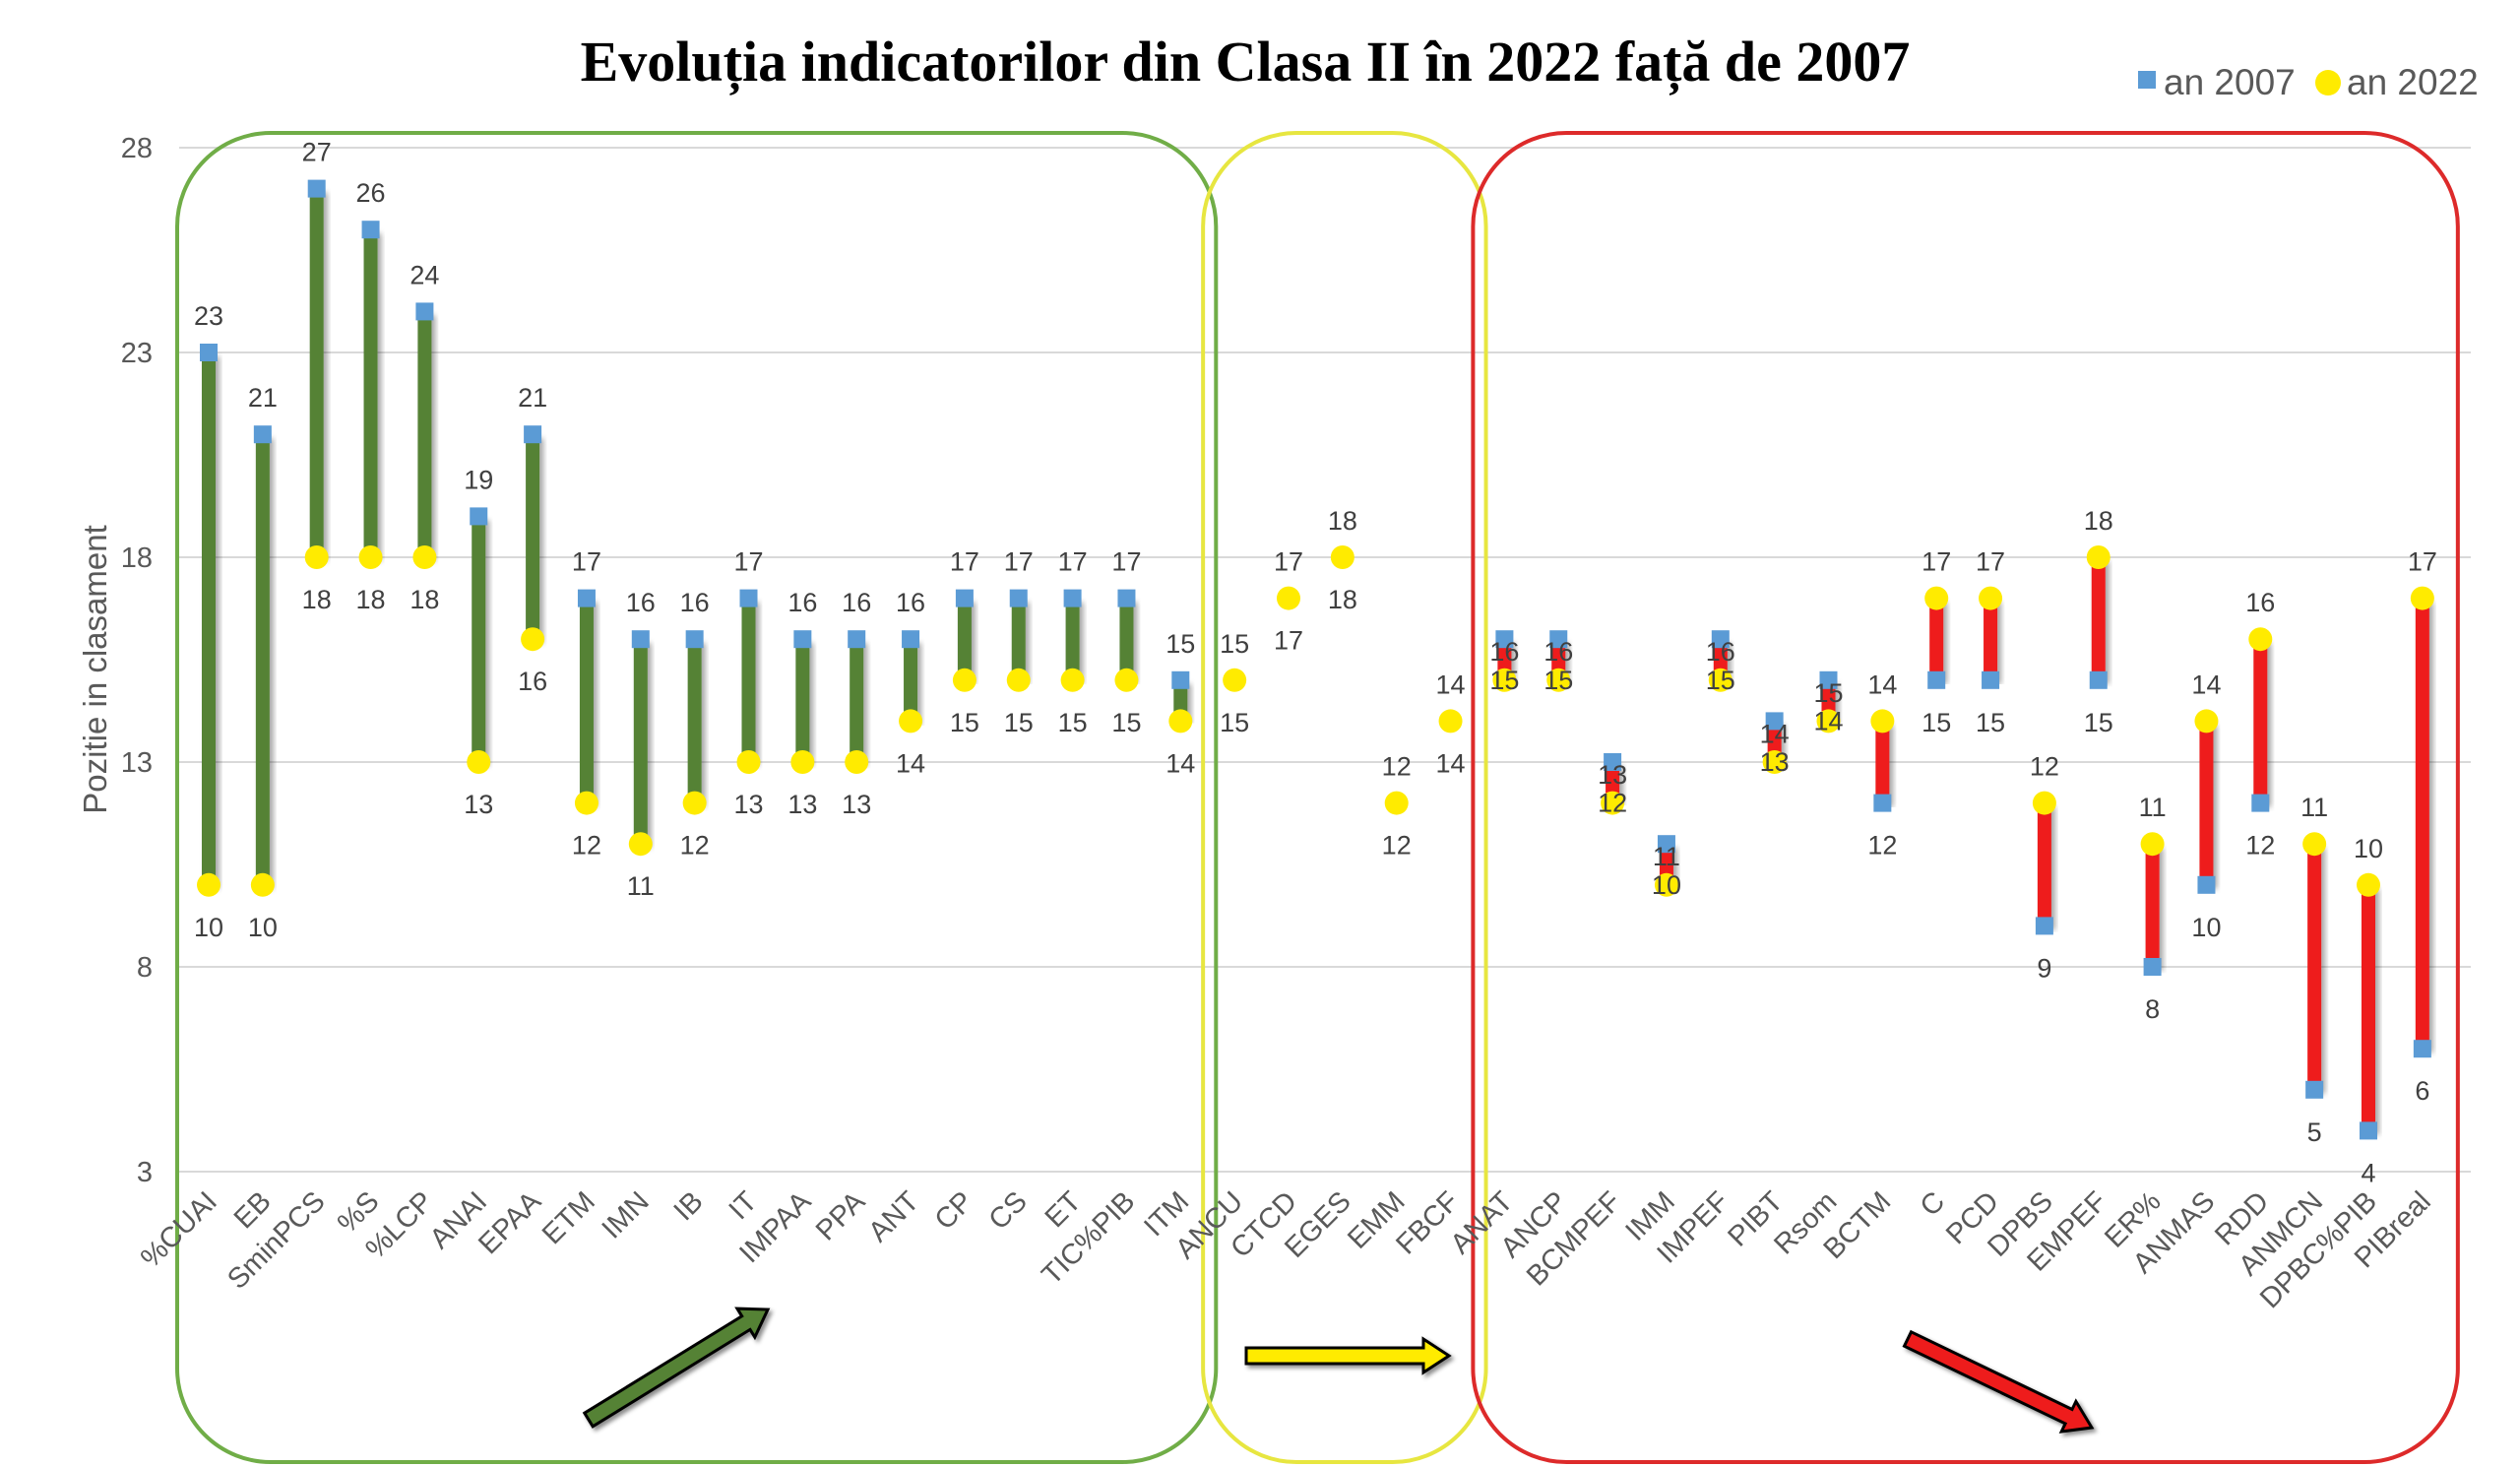  What do you see at coordinates (1338, 1370) in the screenshot?
I see `trend-arrows` at bounding box center [1338, 1370].